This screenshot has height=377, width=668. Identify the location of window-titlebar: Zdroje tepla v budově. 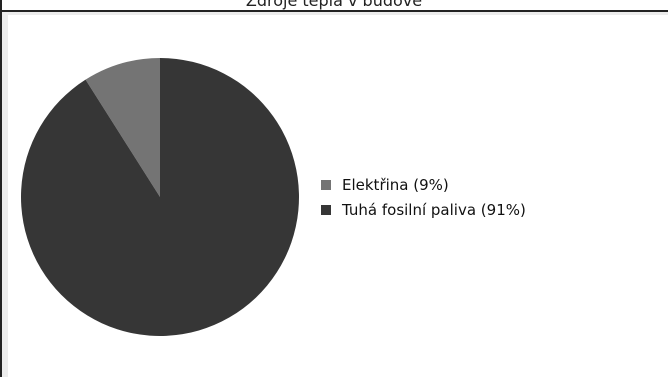
(334, 6).